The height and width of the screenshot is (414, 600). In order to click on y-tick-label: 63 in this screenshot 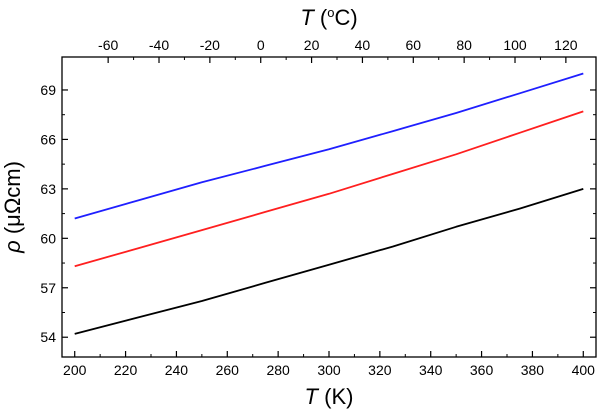, I will do `click(48, 189)`.